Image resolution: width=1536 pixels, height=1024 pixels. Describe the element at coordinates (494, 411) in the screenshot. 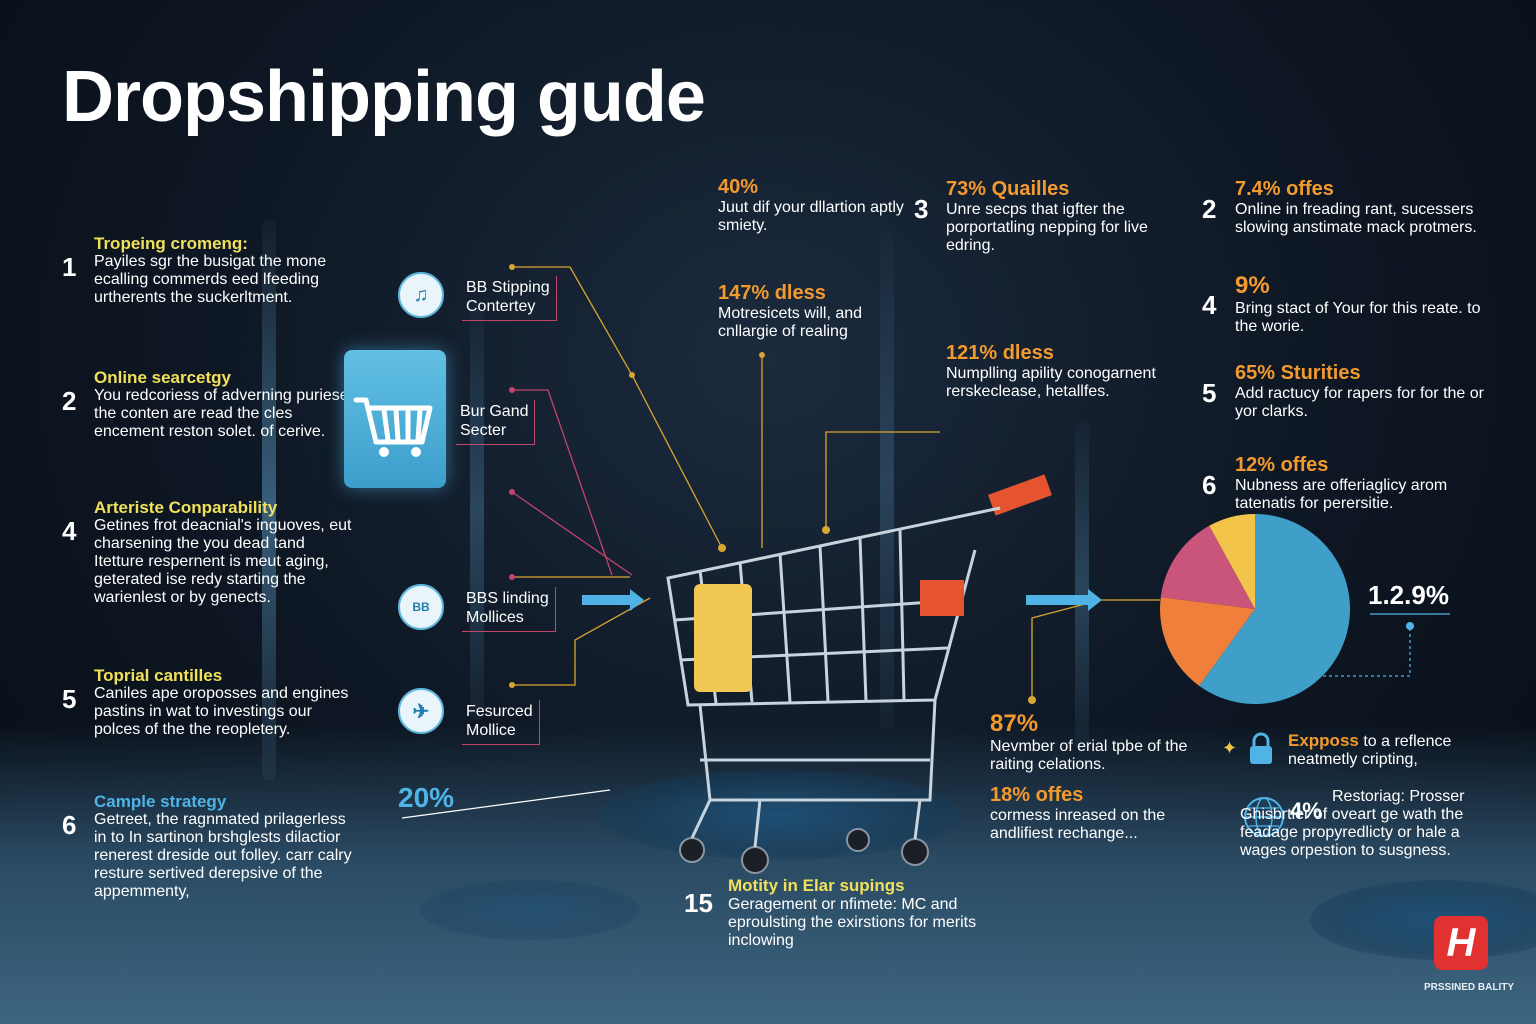

I see `feature-label-line: Bur Gand` at that location.